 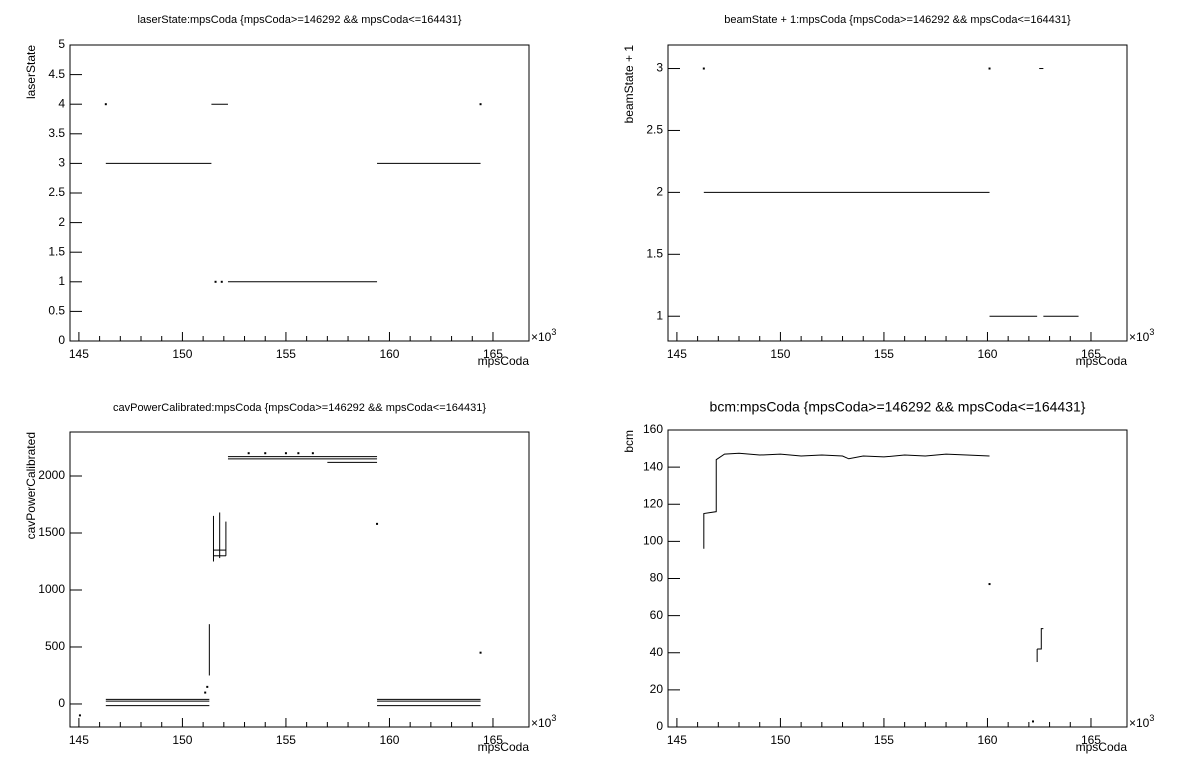 I want to click on y-tick-label: 60, so click(x=657, y=615).